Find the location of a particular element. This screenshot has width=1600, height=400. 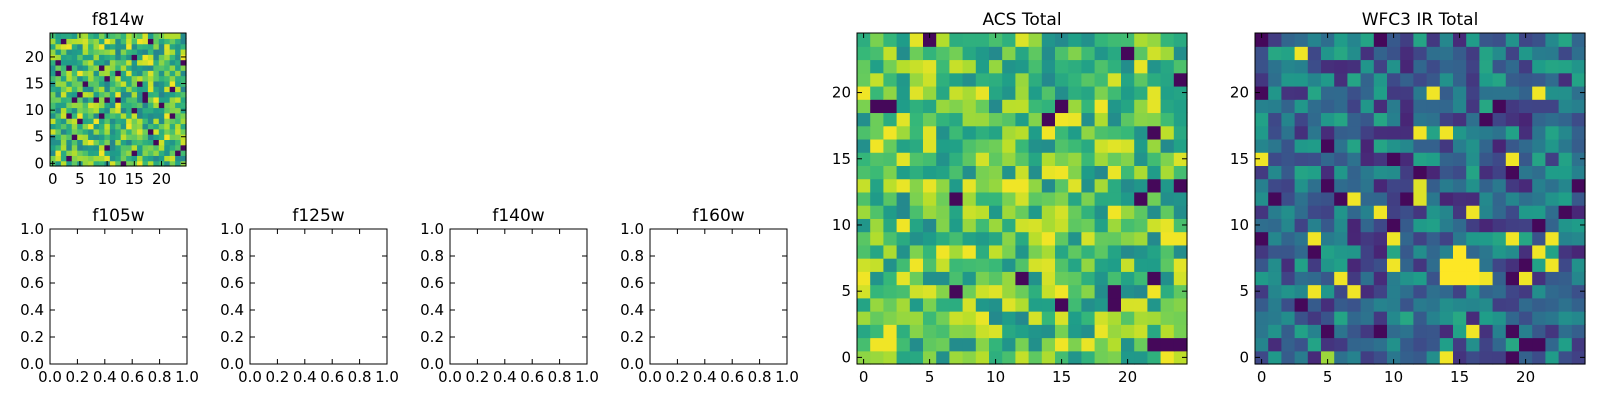

y-tick-label: 0.8 is located at coordinates (32, 256).